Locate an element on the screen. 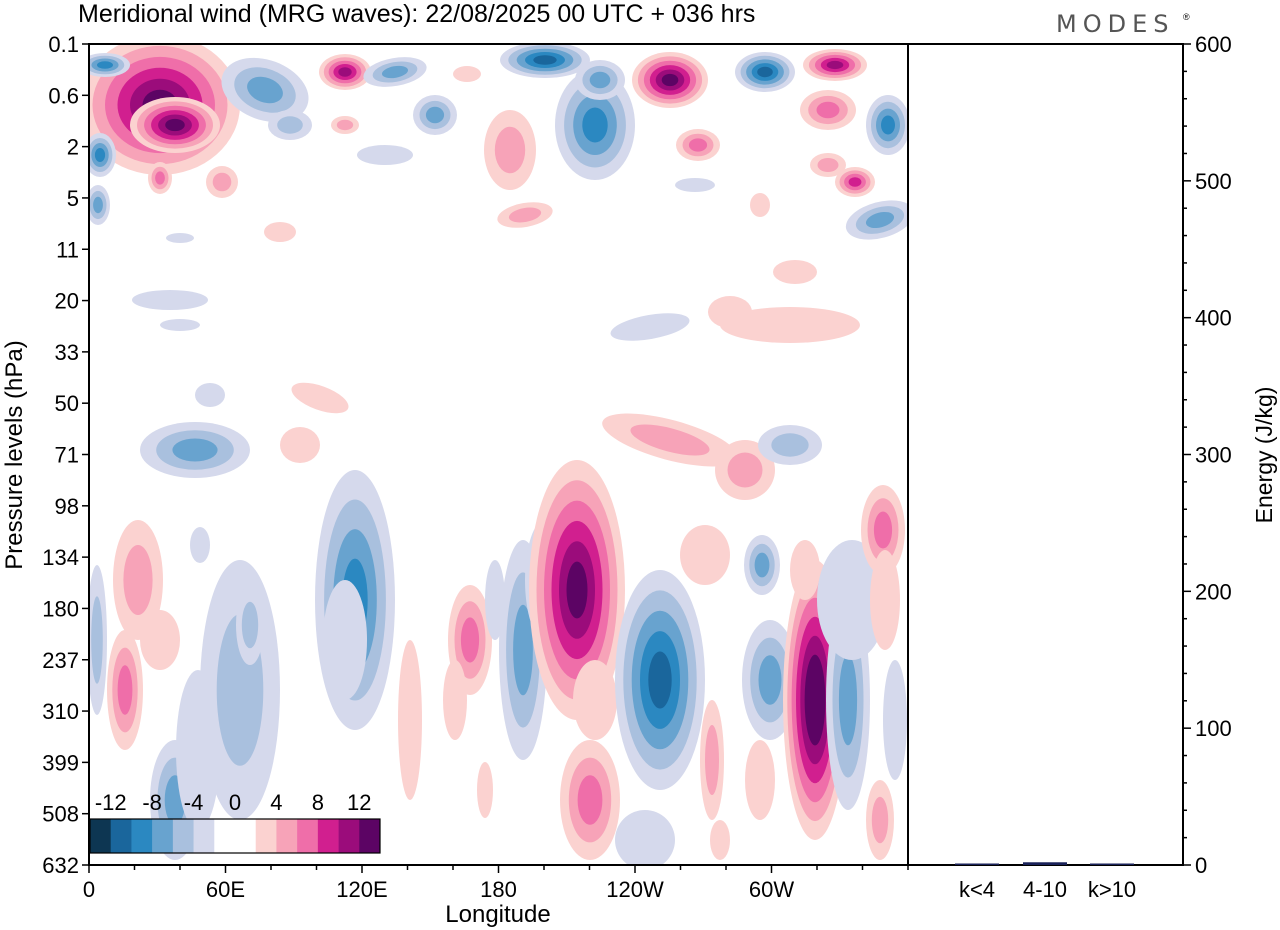 This screenshot has height=930, width=1280. energy-tick-label-500: 500 is located at coordinates (1213, 181).